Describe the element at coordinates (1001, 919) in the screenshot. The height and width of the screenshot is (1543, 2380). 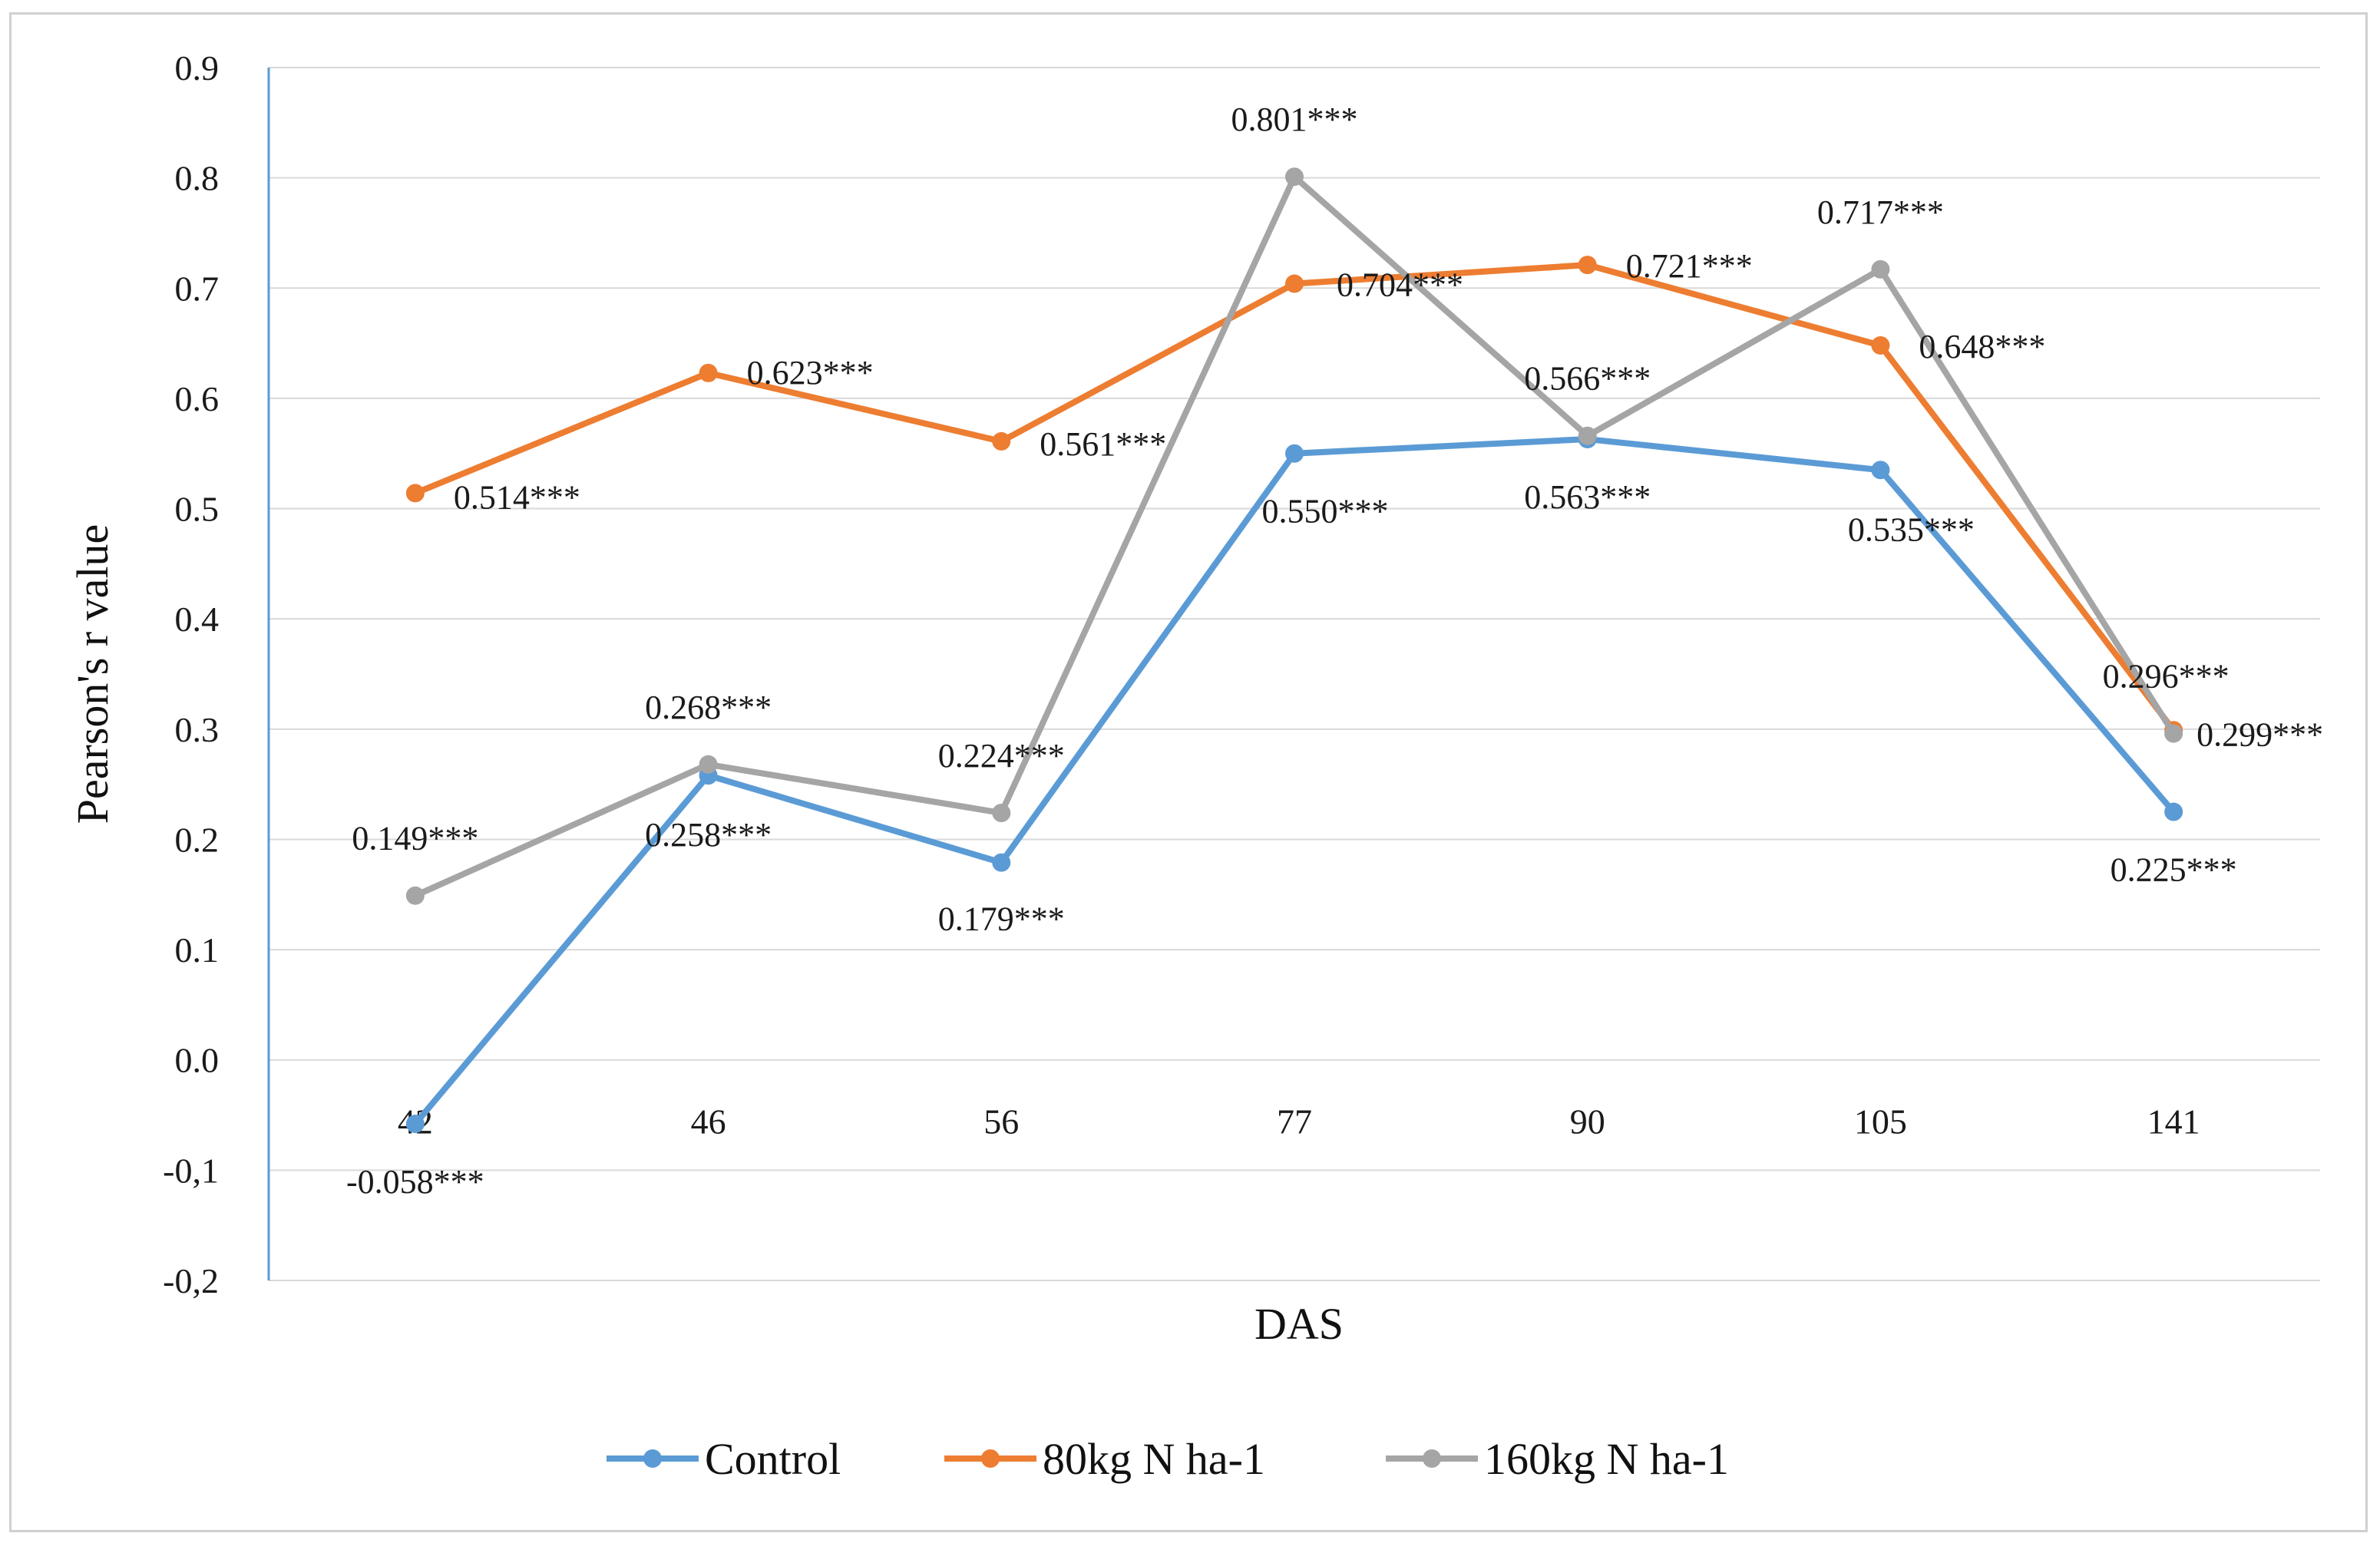
I see `data-label: 0.179***` at that location.